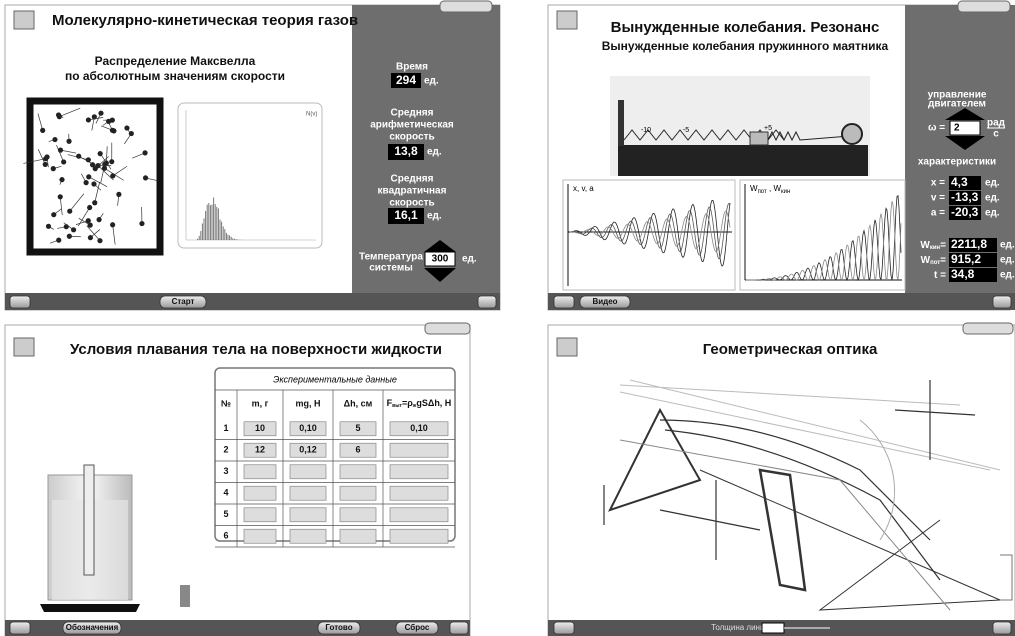  Describe the element at coordinates (412, 67) in the screenshot. I see `label: Время` at that location.